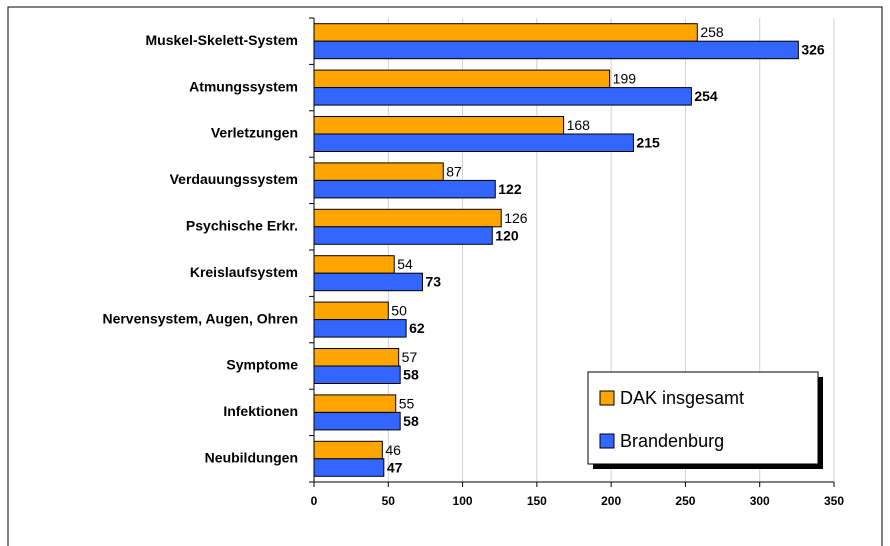  Describe the element at coordinates (510, 189) in the screenshot. I see `value-label: 122` at that location.